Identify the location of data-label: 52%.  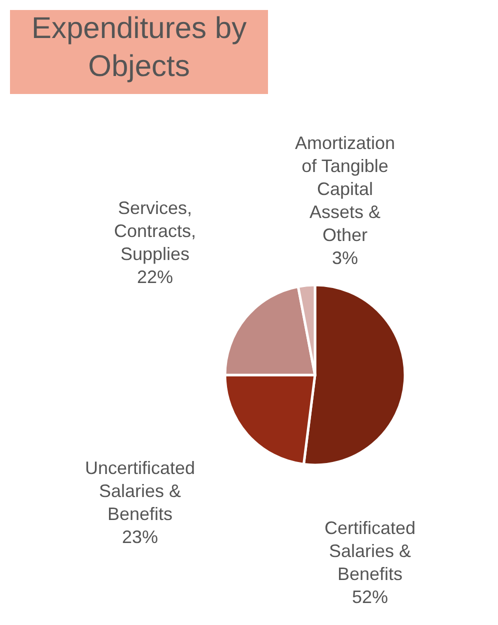
(370, 597).